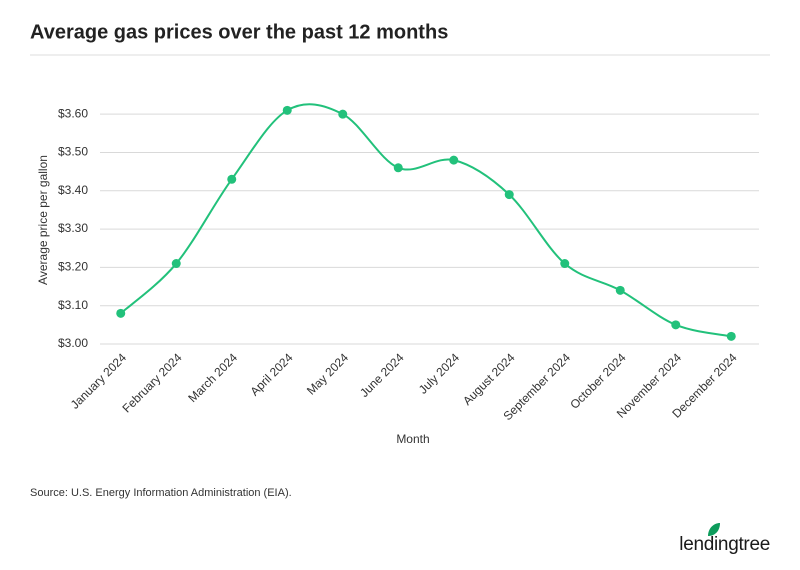 This screenshot has width=800, height=570. What do you see at coordinates (271, 374) in the screenshot?
I see `x-tick-label: April 2024` at bounding box center [271, 374].